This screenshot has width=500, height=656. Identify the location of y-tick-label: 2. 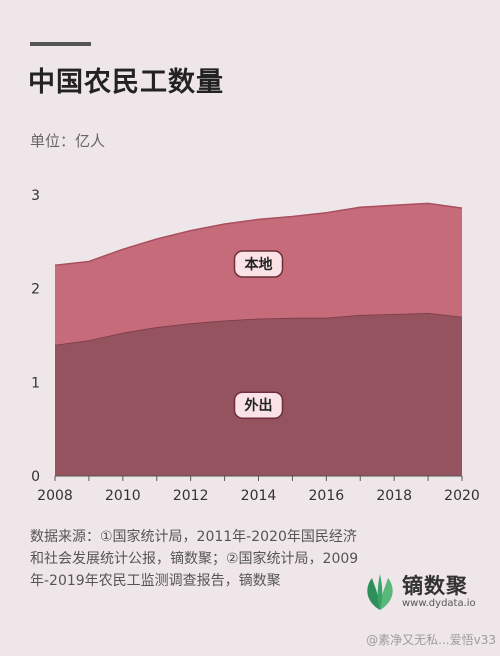
(35, 290).